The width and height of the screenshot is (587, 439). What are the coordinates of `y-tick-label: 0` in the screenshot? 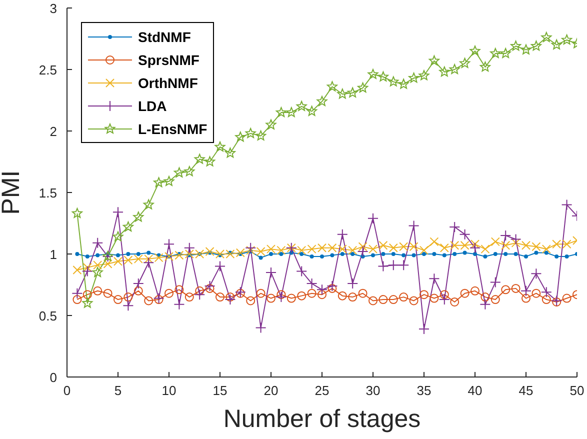 It's located at (53, 377).